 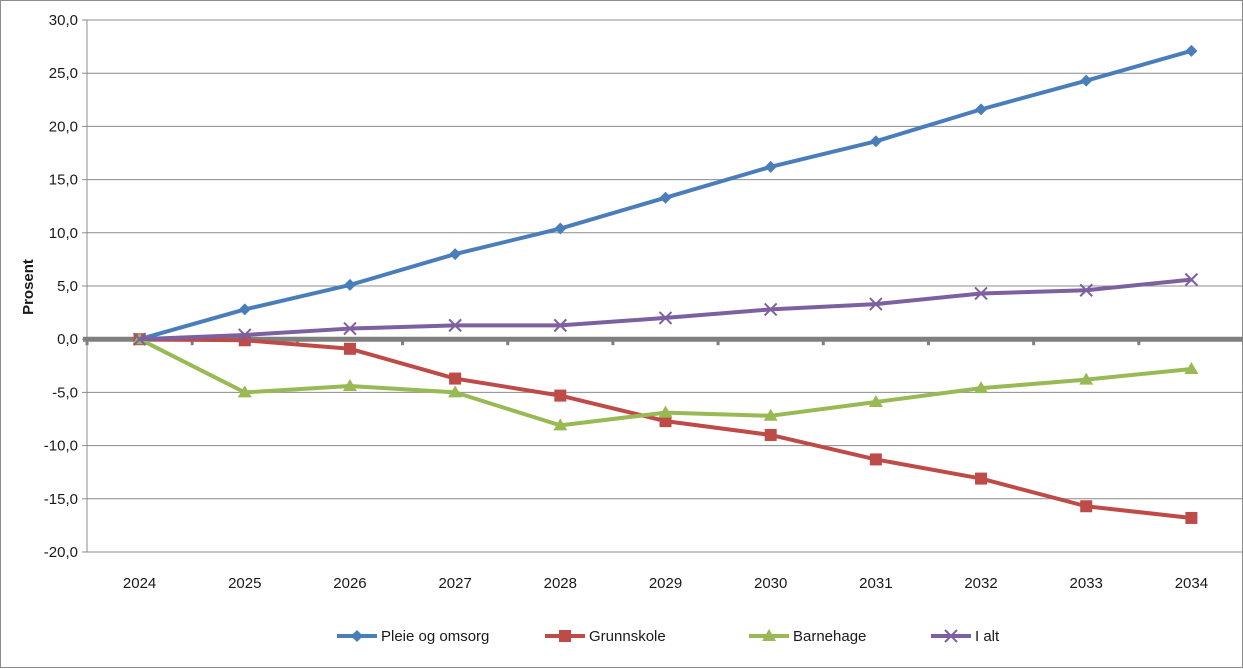 What do you see at coordinates (349, 583) in the screenshot?
I see `x-tick-label: 2026` at bounding box center [349, 583].